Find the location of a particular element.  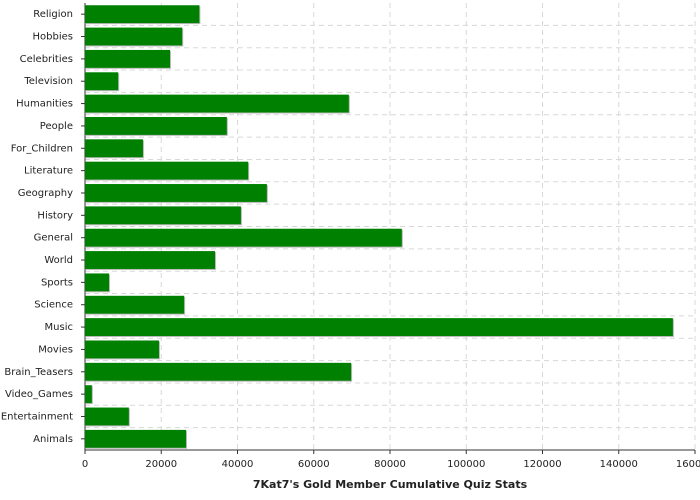

y-tick-label: Television is located at coordinates (48, 81).